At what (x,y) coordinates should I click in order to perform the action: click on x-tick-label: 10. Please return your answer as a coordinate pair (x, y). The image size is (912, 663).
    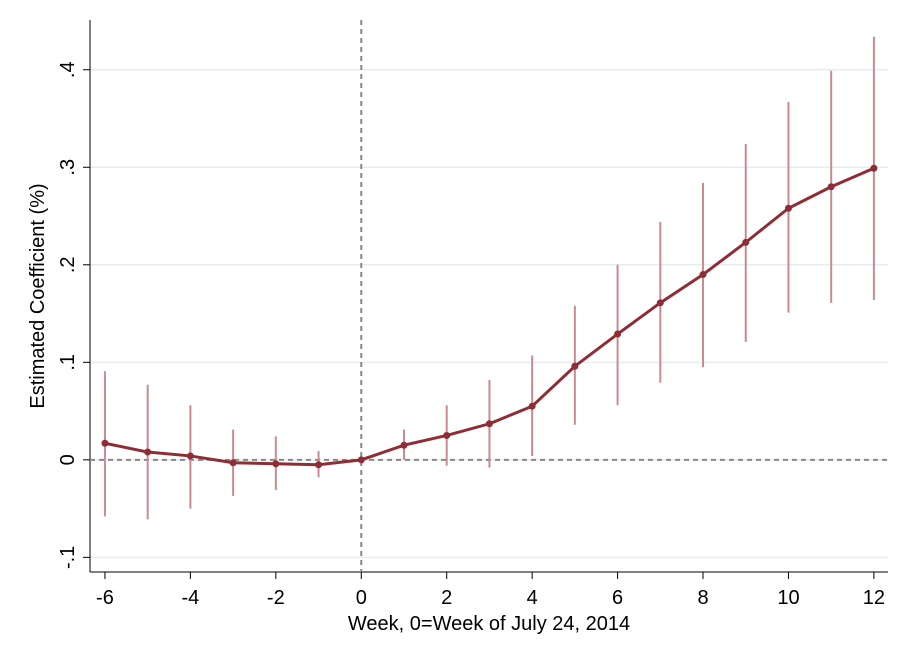
    Looking at the image, I should click on (788, 598).